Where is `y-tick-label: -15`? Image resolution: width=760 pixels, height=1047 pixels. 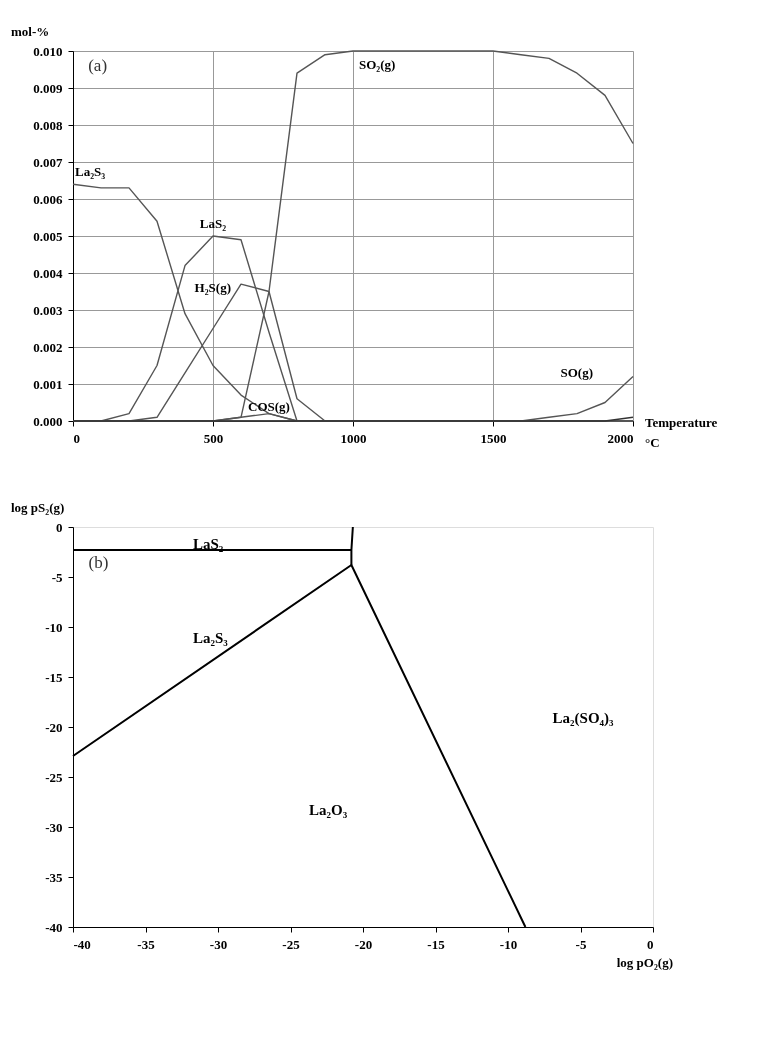 y-tick-label: -15 is located at coordinates (54, 677).